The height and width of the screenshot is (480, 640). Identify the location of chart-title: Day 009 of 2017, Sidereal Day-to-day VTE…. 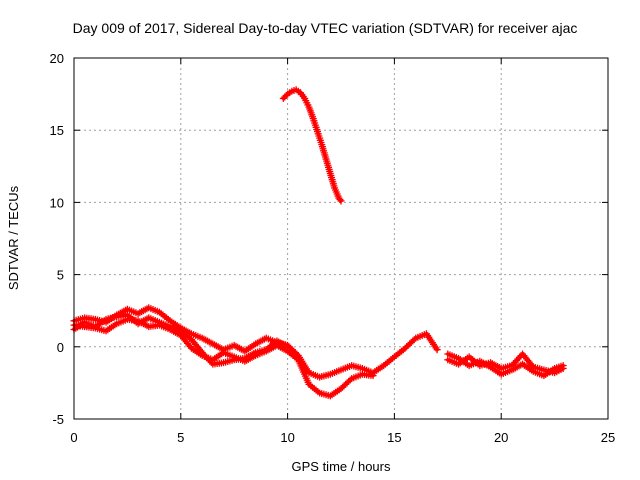
(325, 28).